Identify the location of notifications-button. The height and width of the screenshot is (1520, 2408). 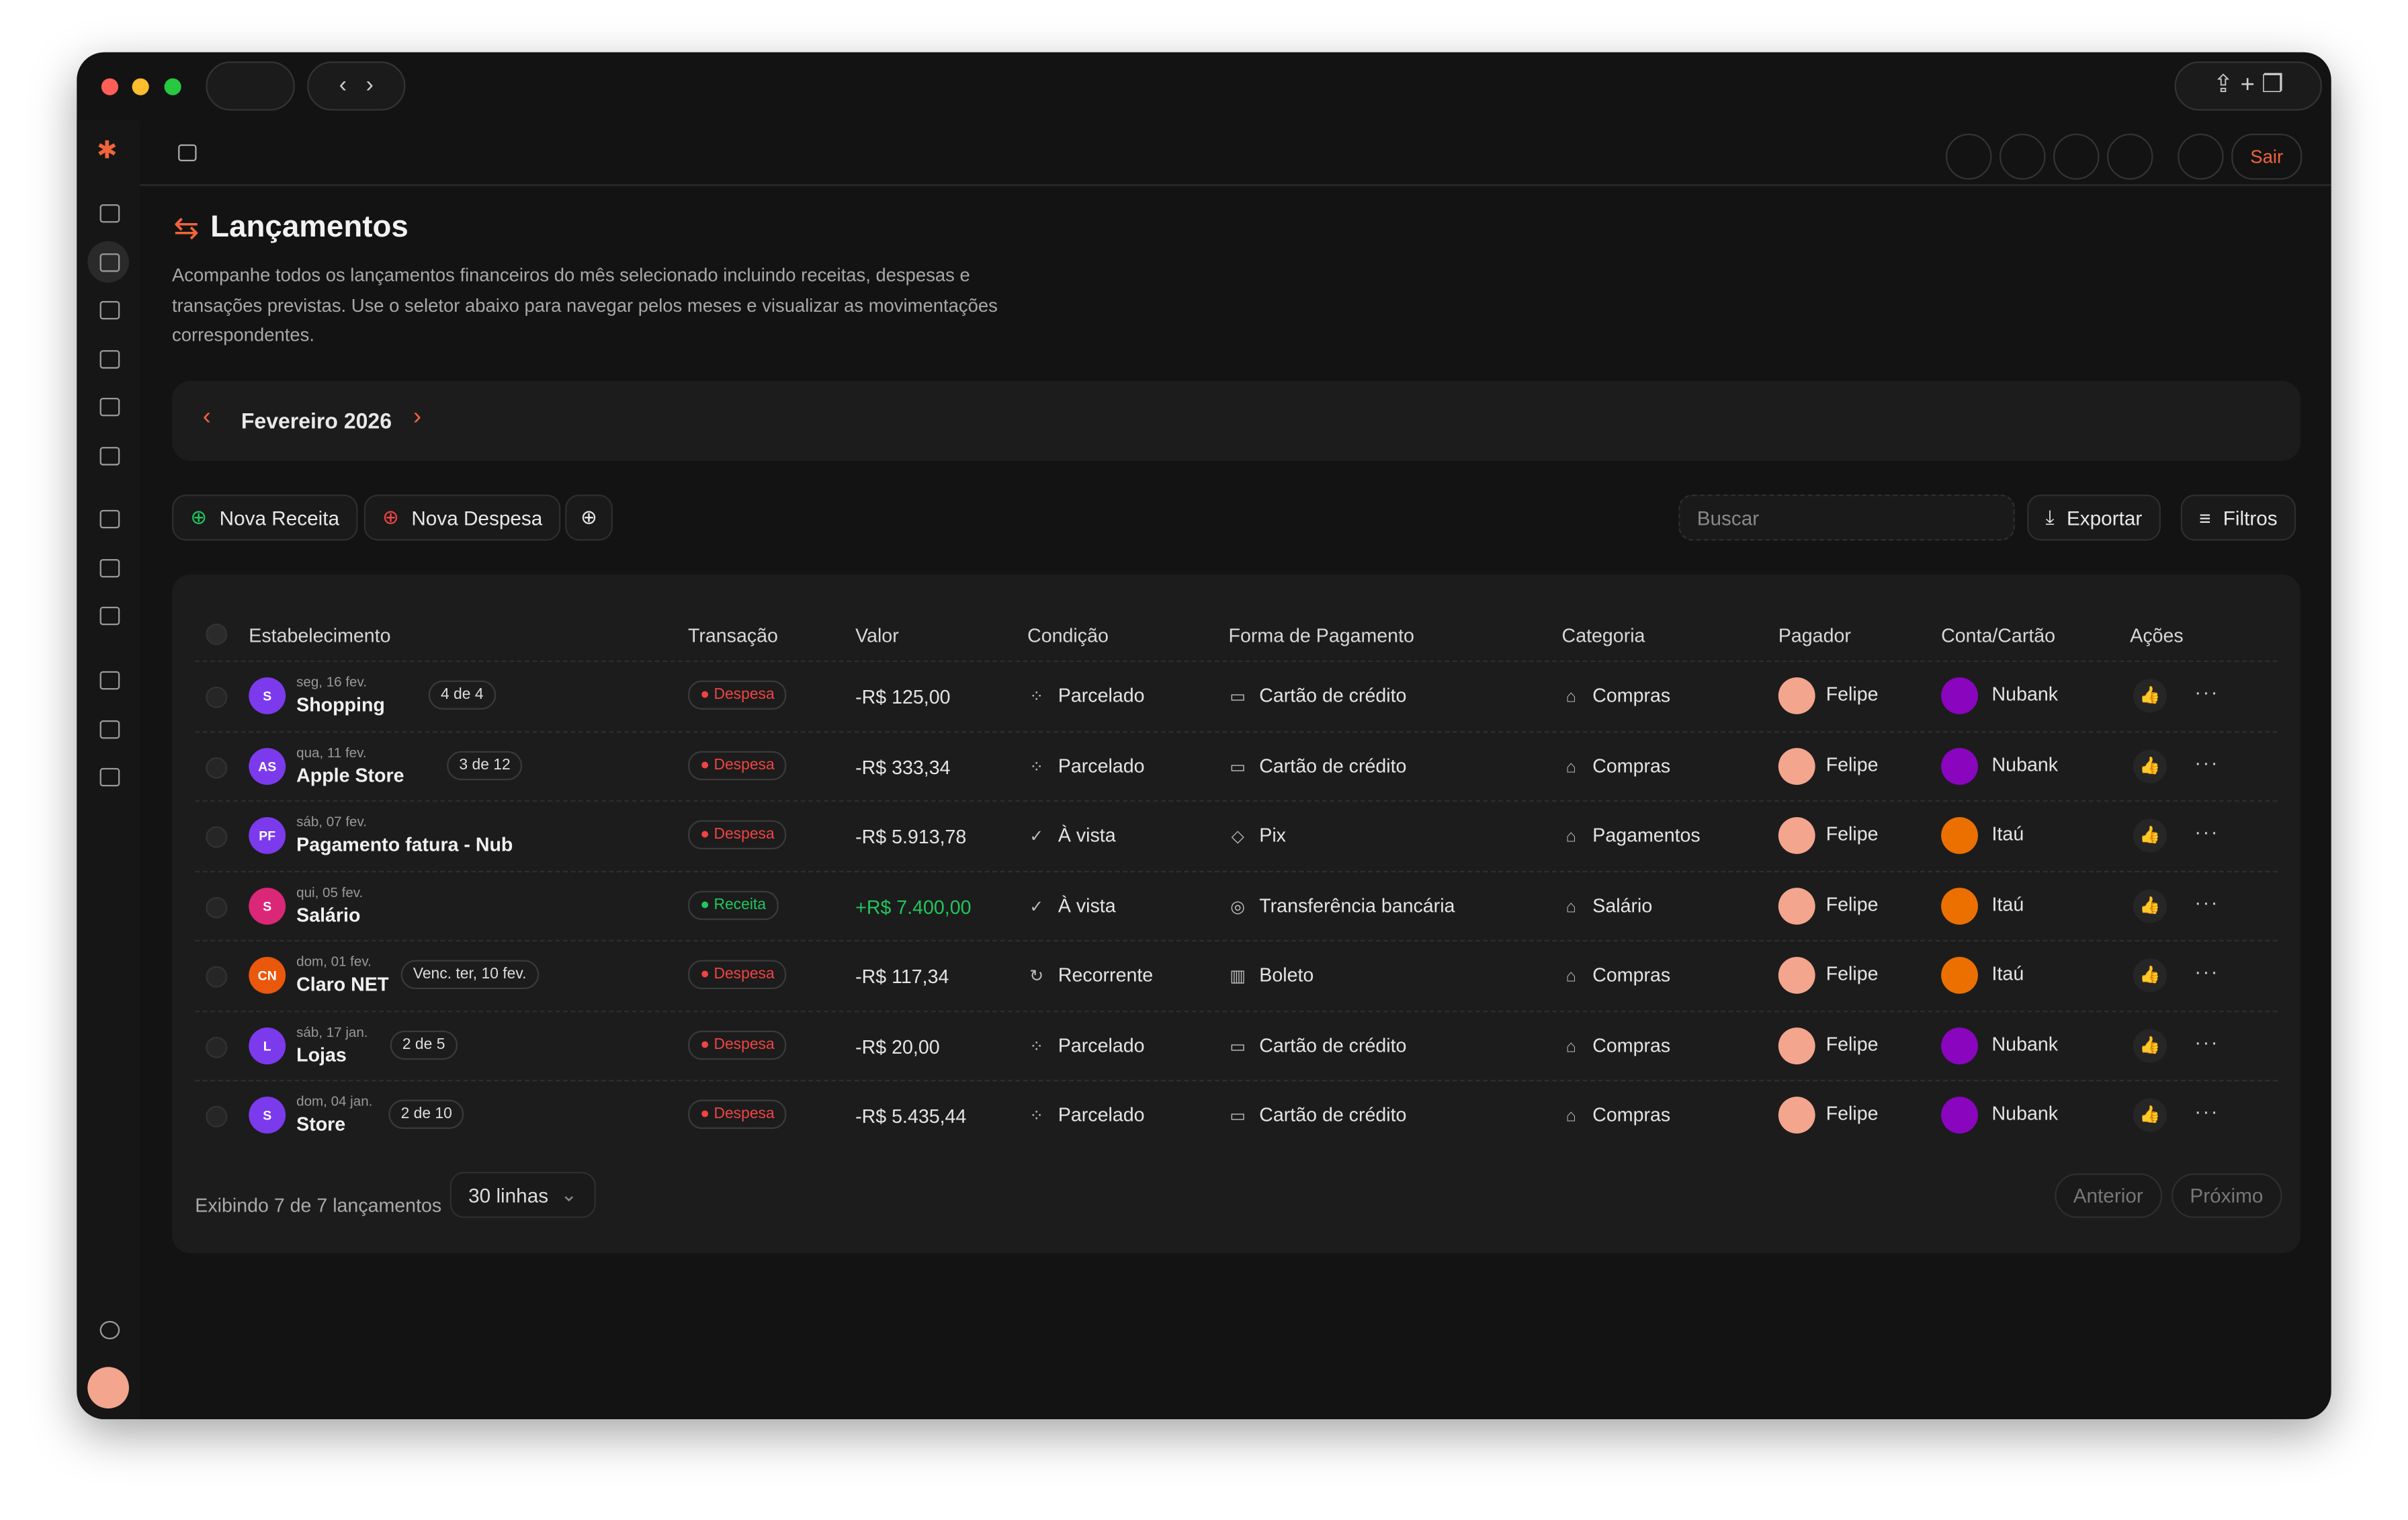
(1968, 156).